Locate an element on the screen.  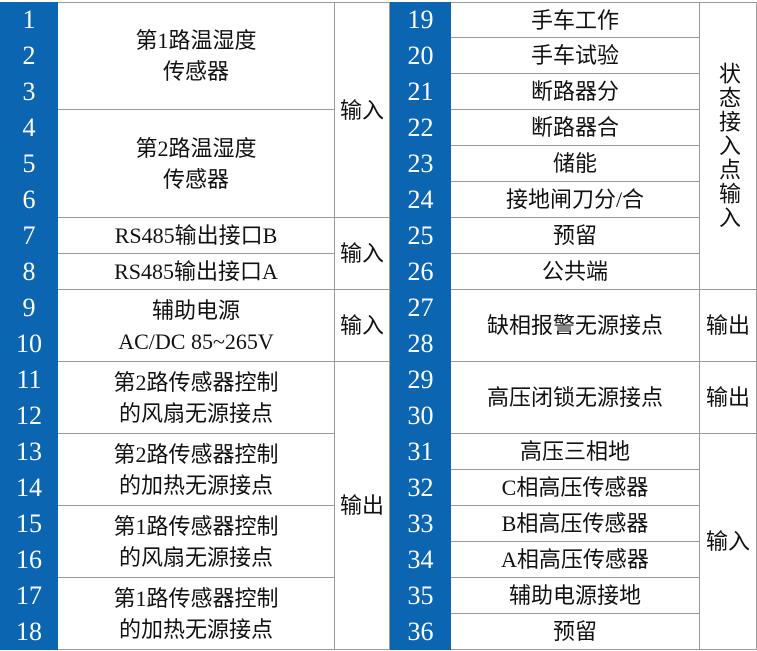
signal-type-label: 状态接入点输入 is located at coordinates (728, 146).